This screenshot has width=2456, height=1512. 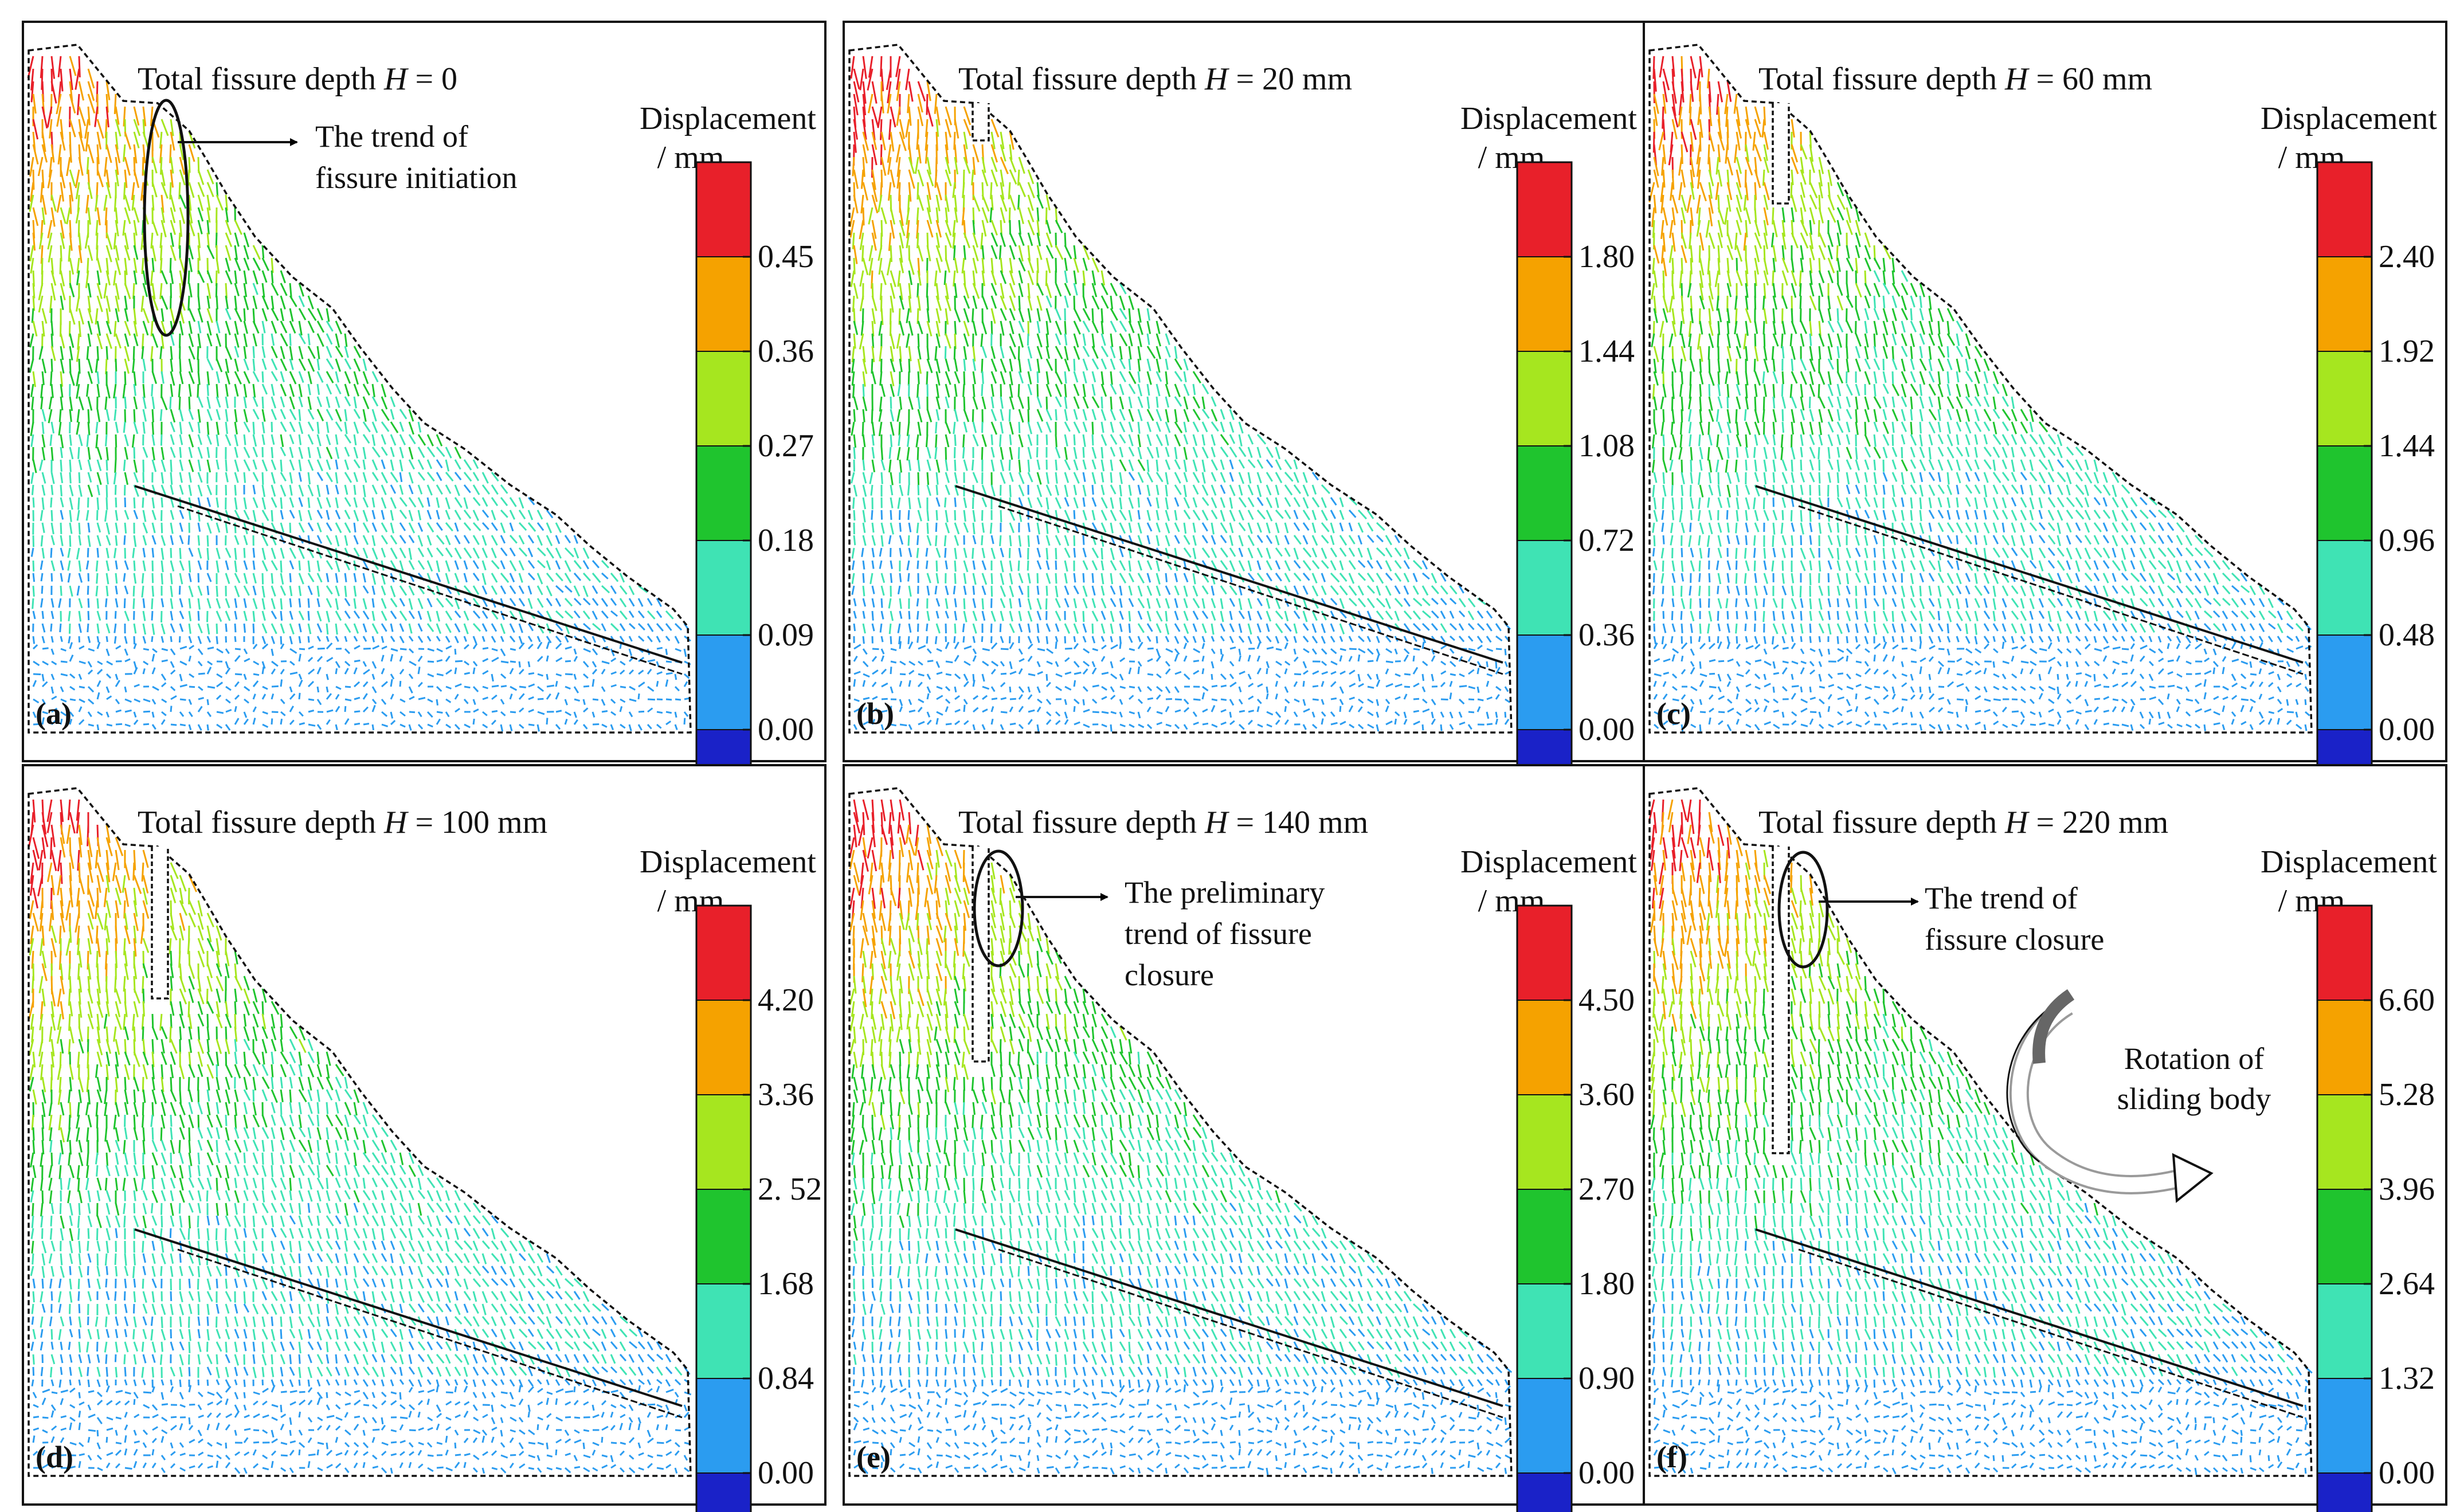 I want to click on title-value: = 0, so click(x=432, y=79).